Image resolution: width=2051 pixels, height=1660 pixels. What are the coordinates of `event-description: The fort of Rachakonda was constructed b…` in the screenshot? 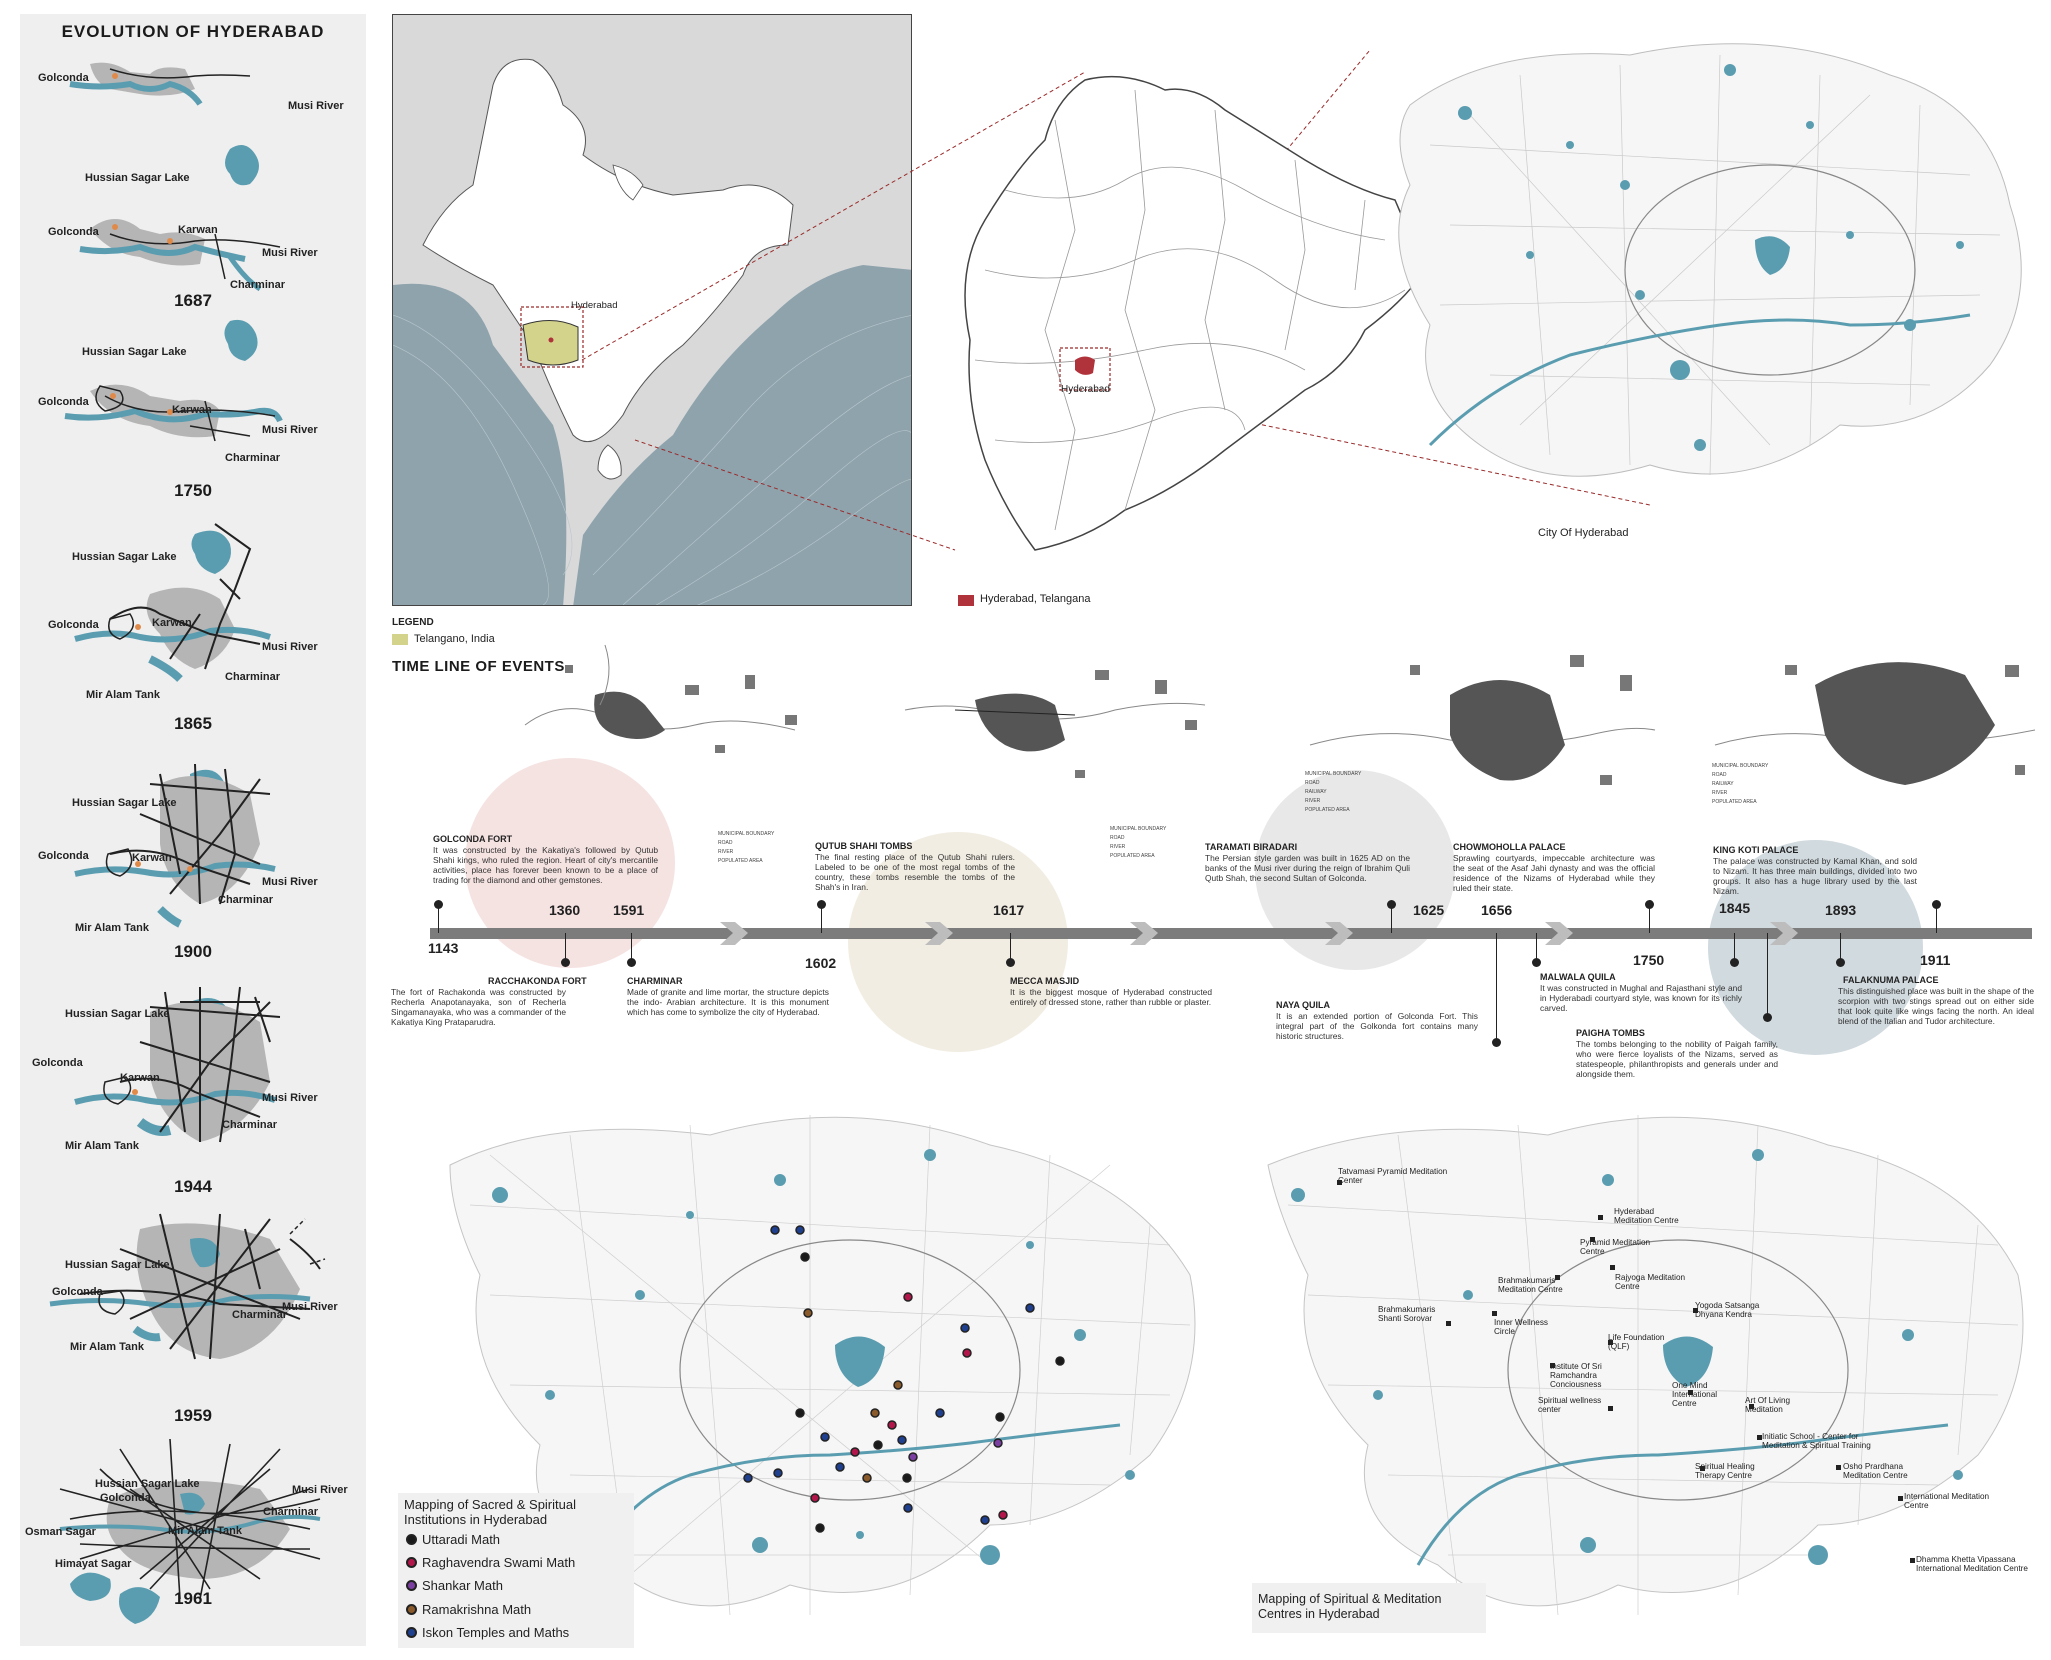 It's located at (478, 1007).